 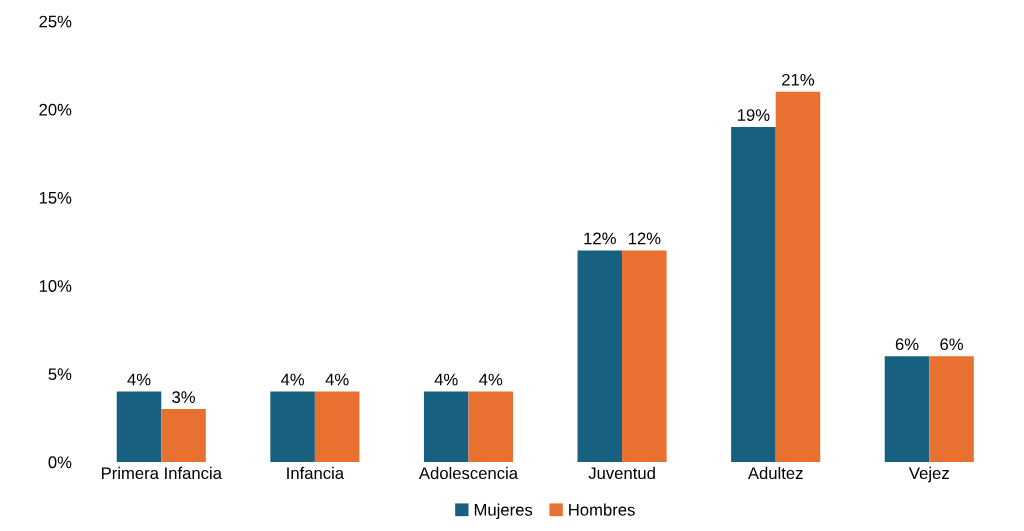 I want to click on y-tick-label: 15%, so click(x=55, y=198).